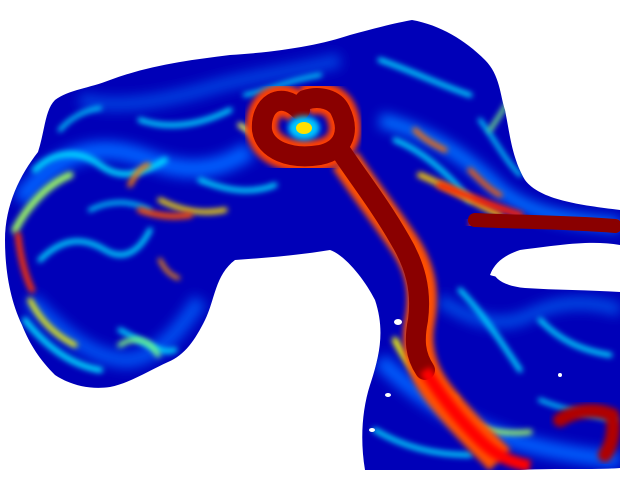 The image size is (620, 480). What do you see at coordinates (494, 347) in the screenshot?
I see `islands` at bounding box center [494, 347].